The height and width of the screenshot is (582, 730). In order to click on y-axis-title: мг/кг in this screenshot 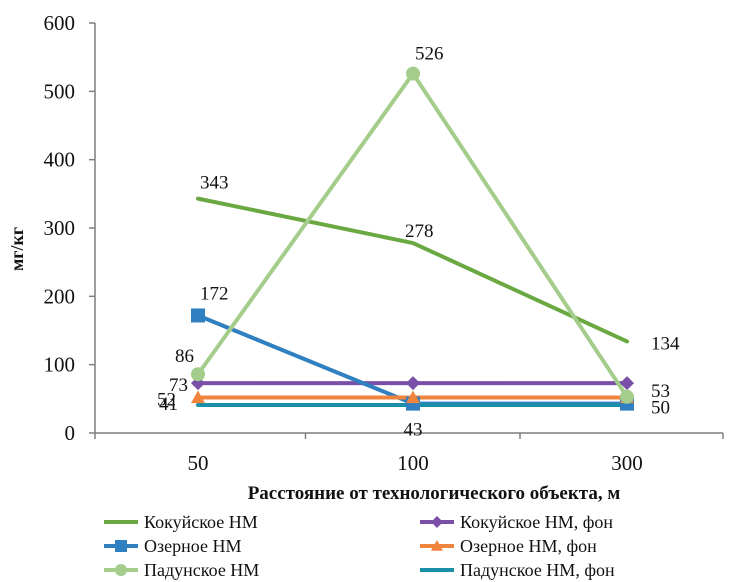, I will do `click(17, 249)`.